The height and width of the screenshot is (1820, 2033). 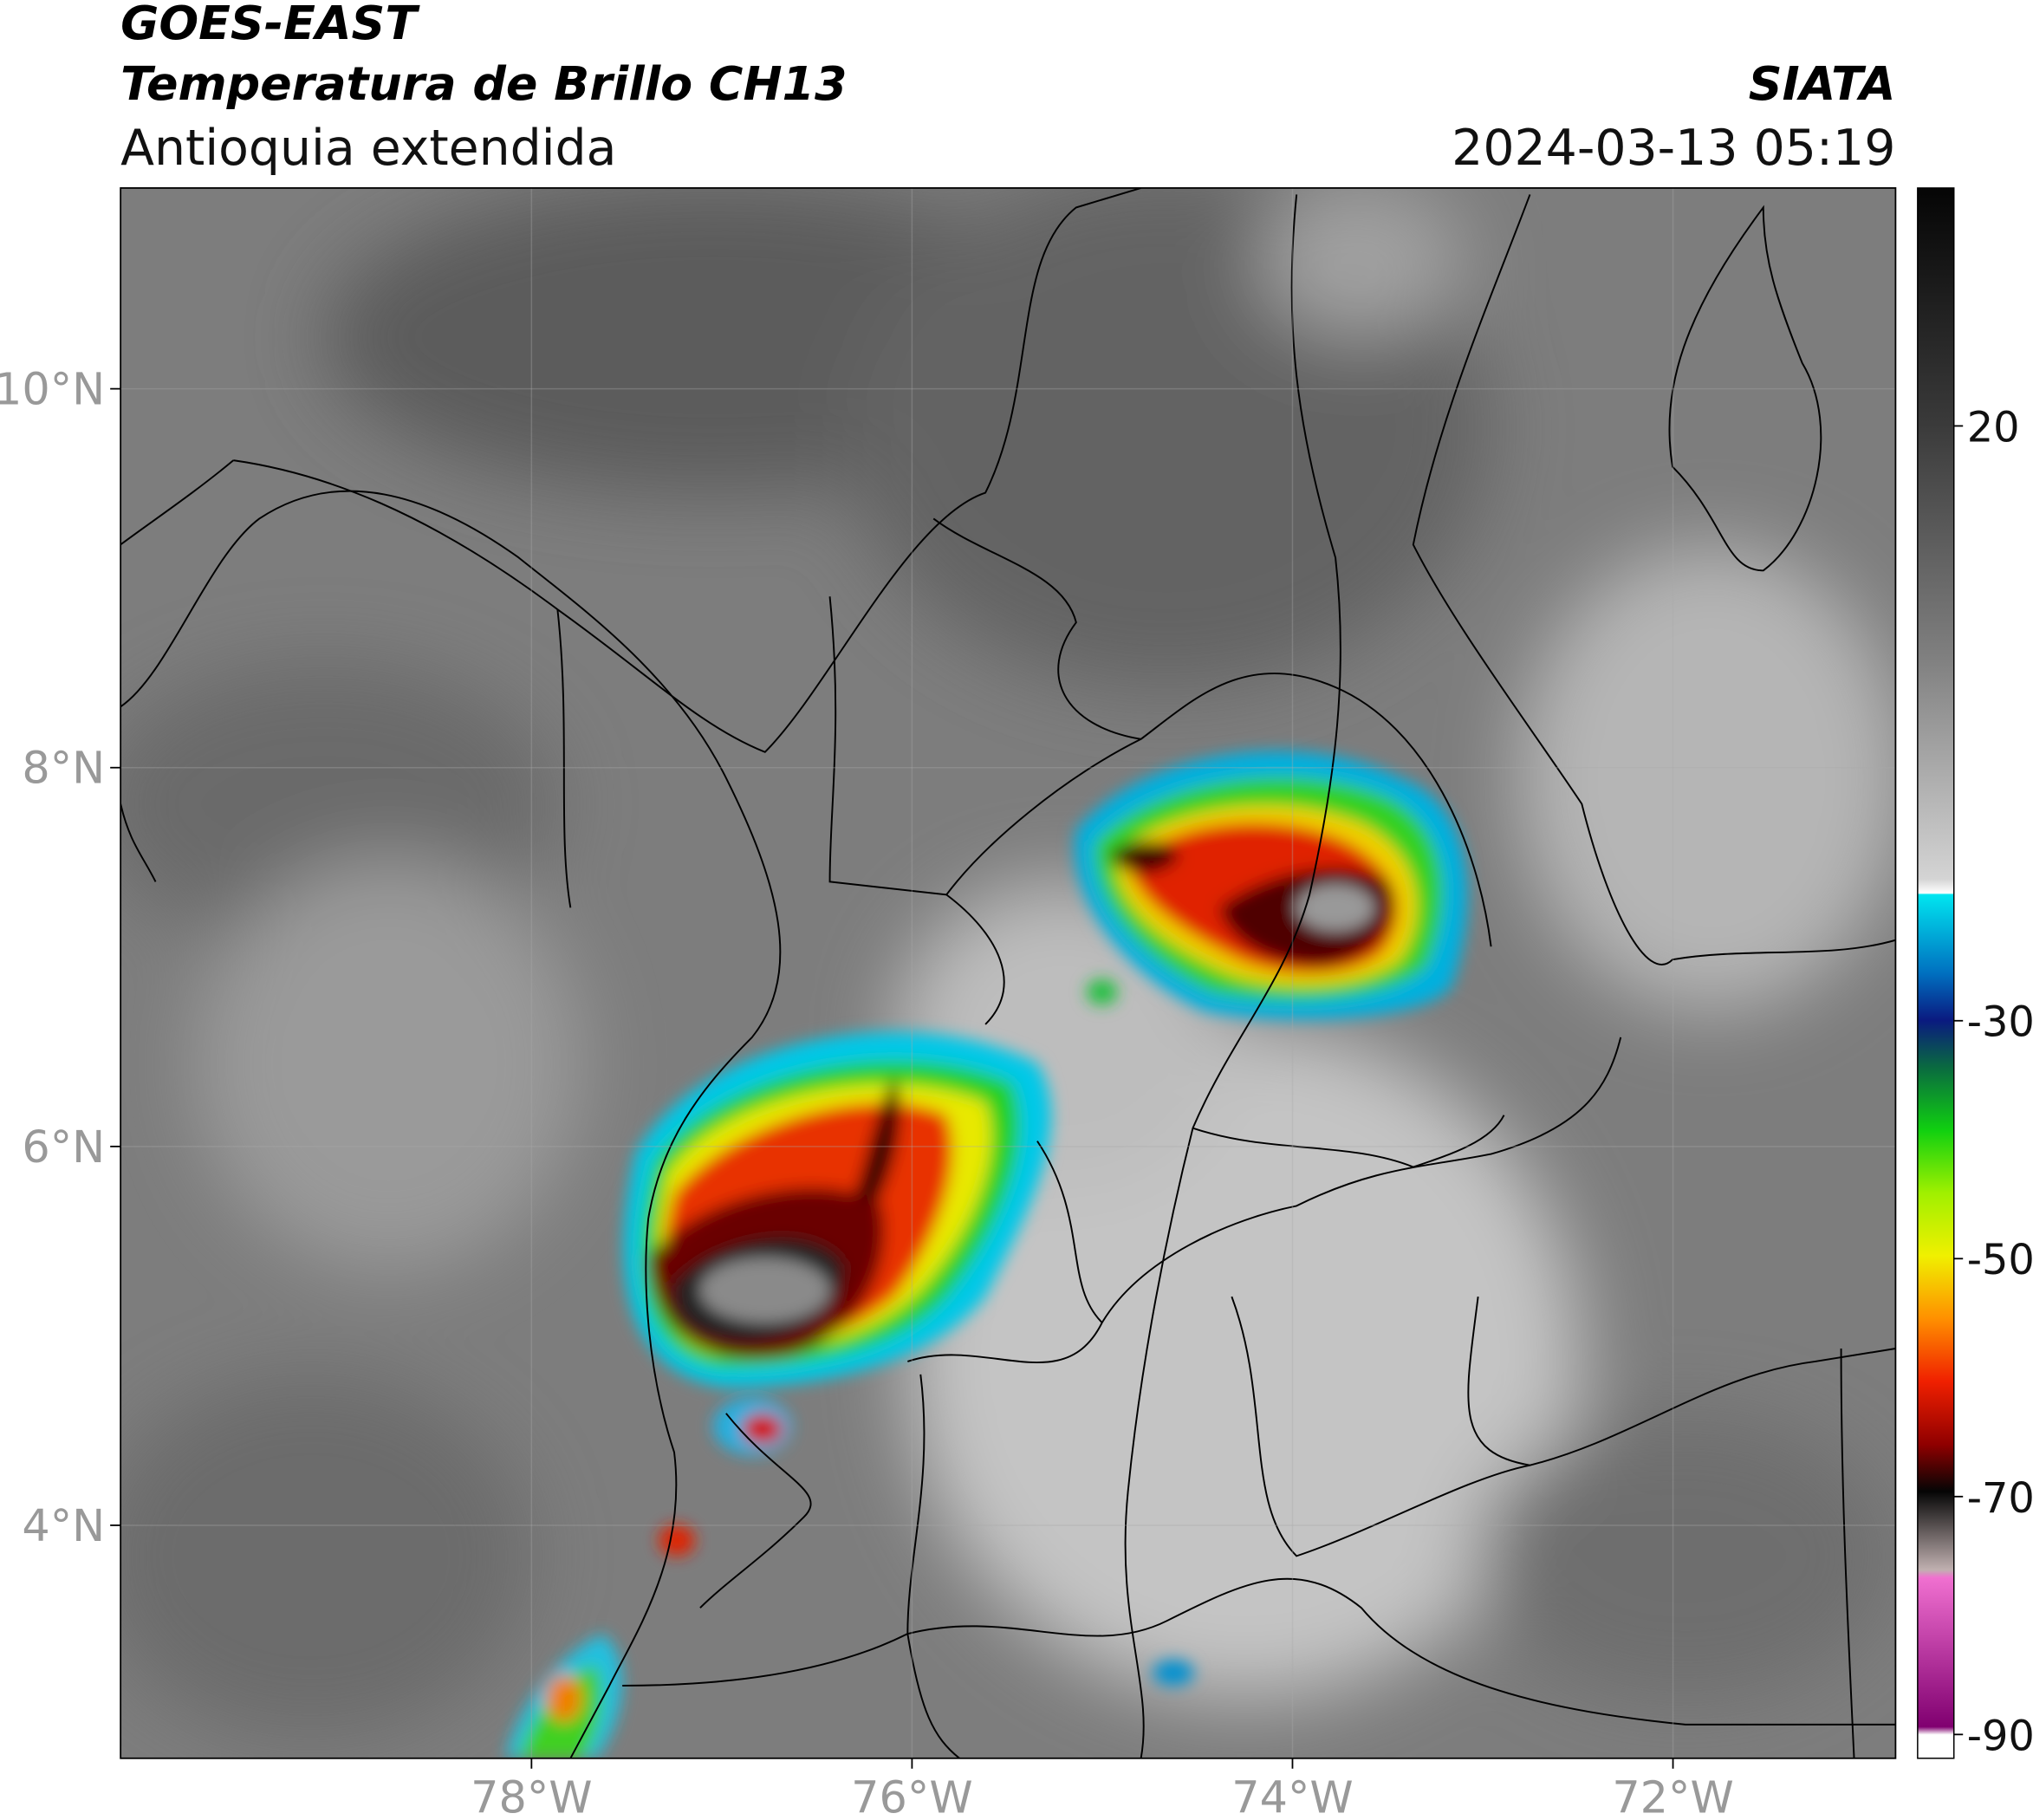 What do you see at coordinates (368, 148) in the screenshot?
I see `subtitle: Antioquia extendida` at bounding box center [368, 148].